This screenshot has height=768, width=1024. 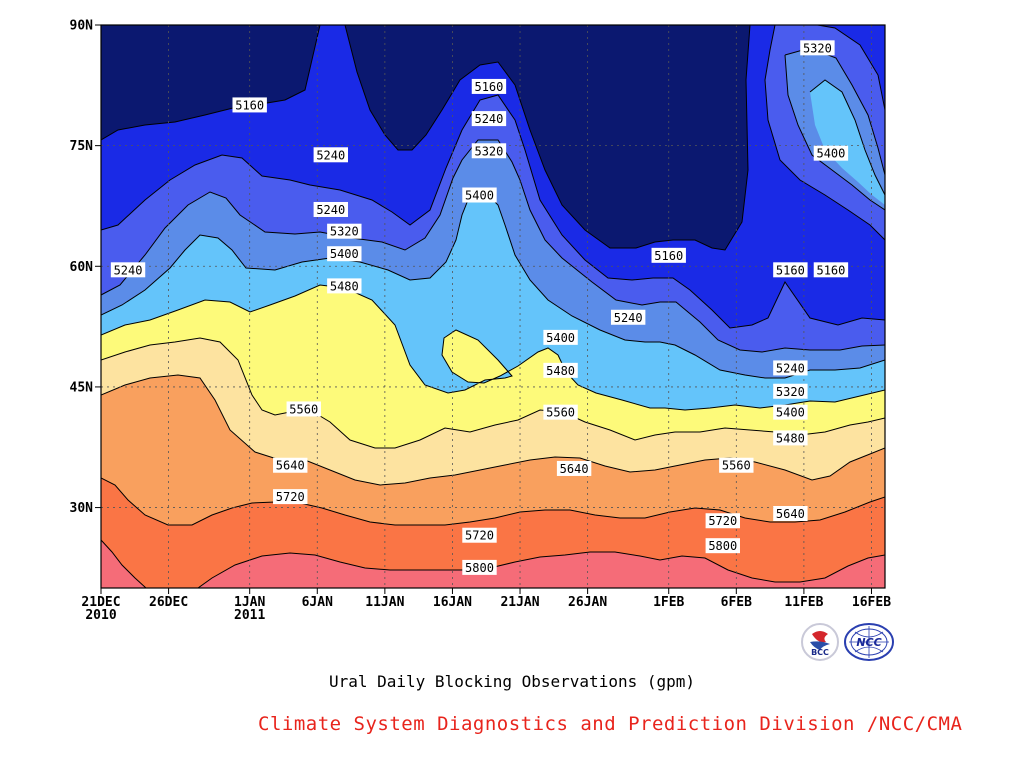 I want to click on x-tick-year-label: 2010, so click(x=100, y=615).